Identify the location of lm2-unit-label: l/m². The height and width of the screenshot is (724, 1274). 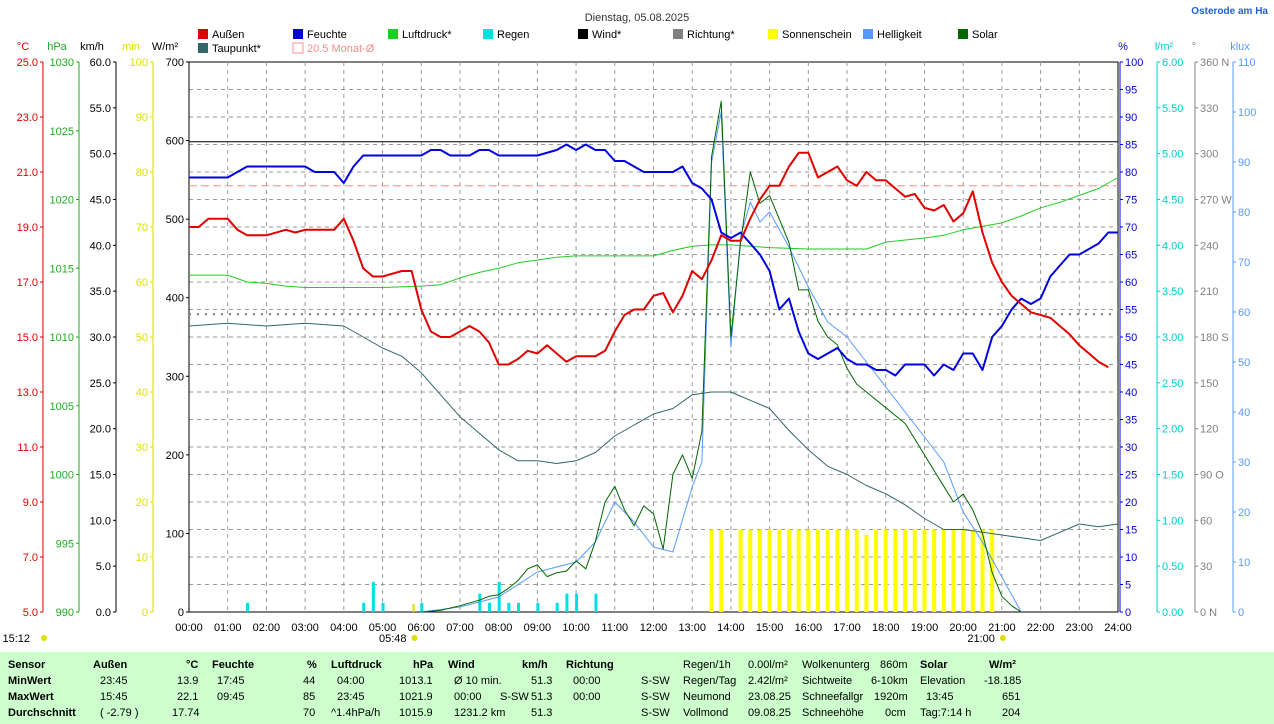
(1164, 47).